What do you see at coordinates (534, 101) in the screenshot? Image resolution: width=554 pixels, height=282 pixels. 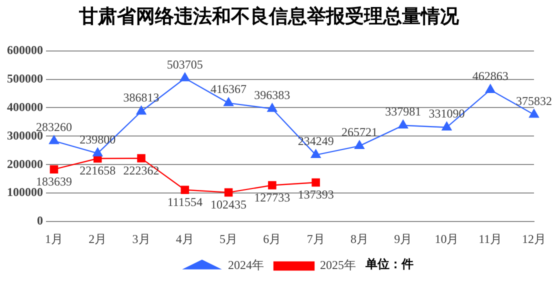 I see `data-label: 375832` at bounding box center [534, 101].